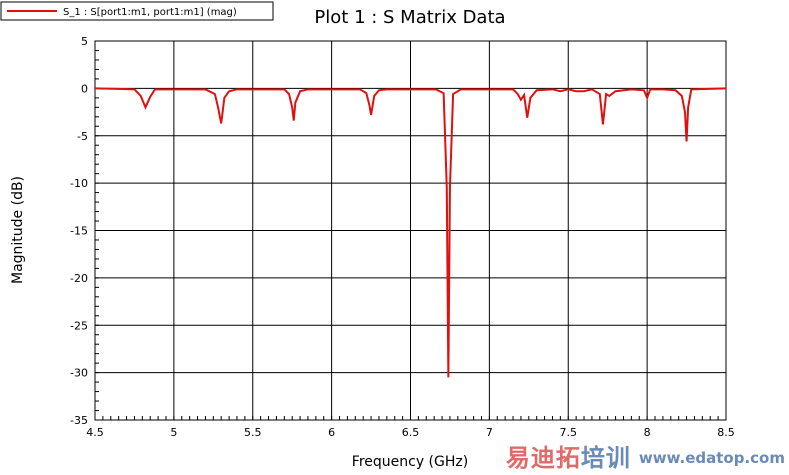  I want to click on legend-label: S_1 : S[port1:m1, port1:m1] (mag), so click(150, 12).